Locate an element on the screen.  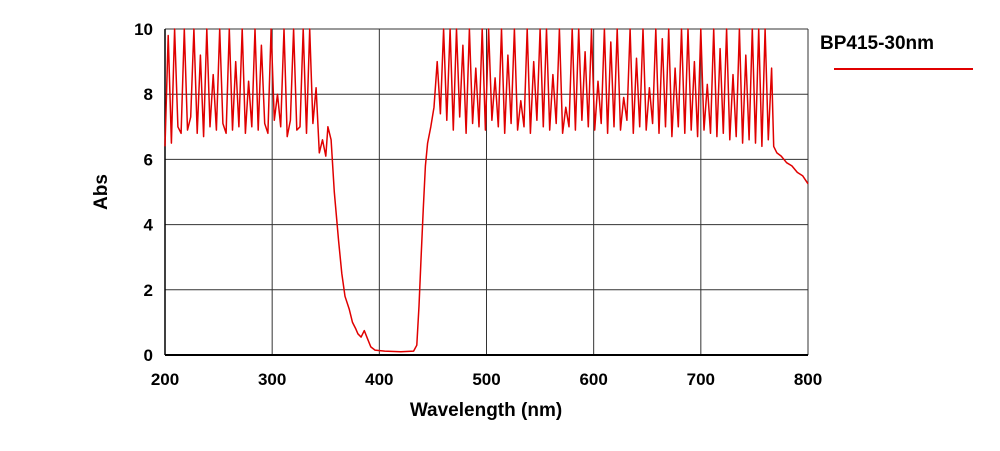
legend: BP415-30nm is located at coordinates (896, 51).